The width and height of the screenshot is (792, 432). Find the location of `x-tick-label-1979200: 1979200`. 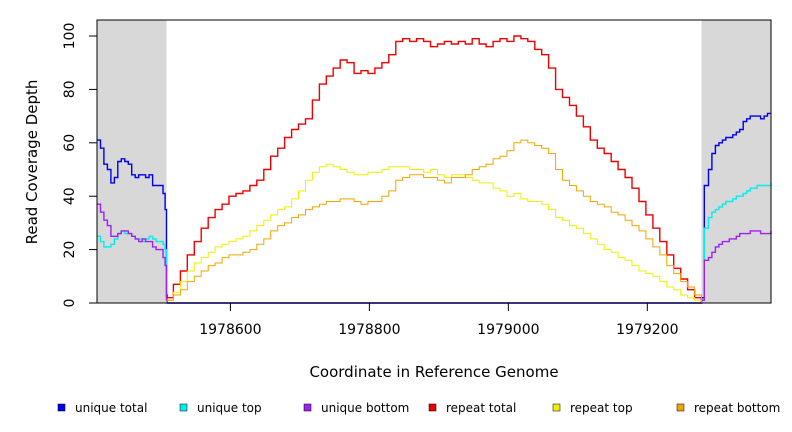

x-tick-label-1979200: 1979200 is located at coordinates (647, 330).